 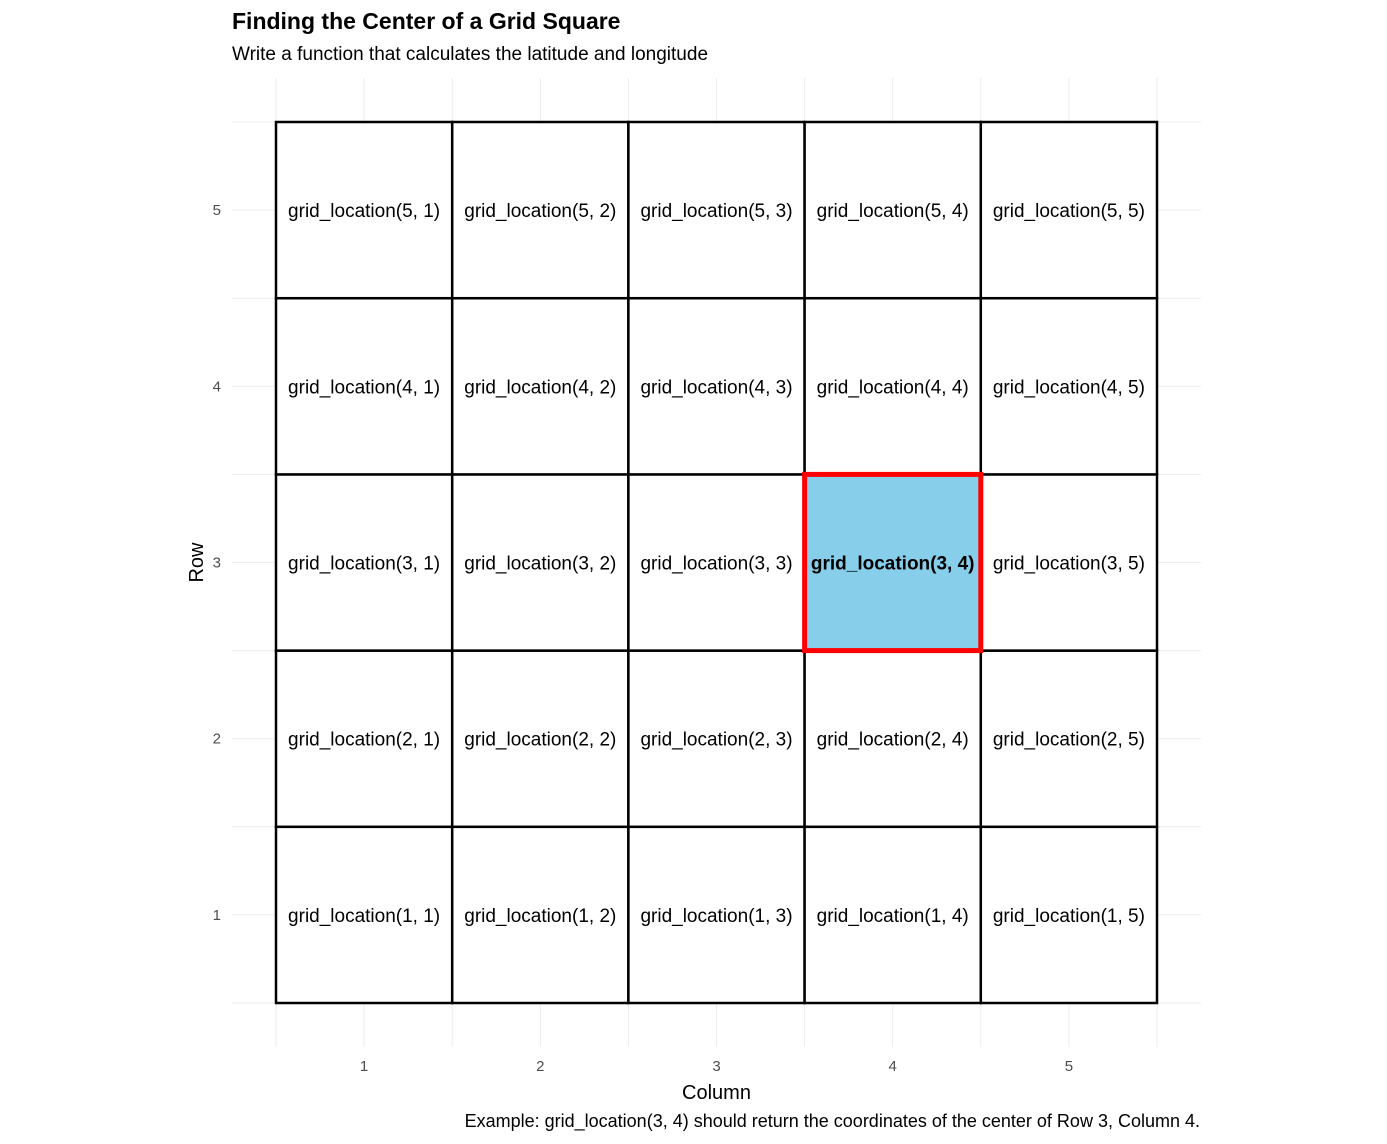 What do you see at coordinates (217, 915) in the screenshot?
I see `y-tick-label: 1` at bounding box center [217, 915].